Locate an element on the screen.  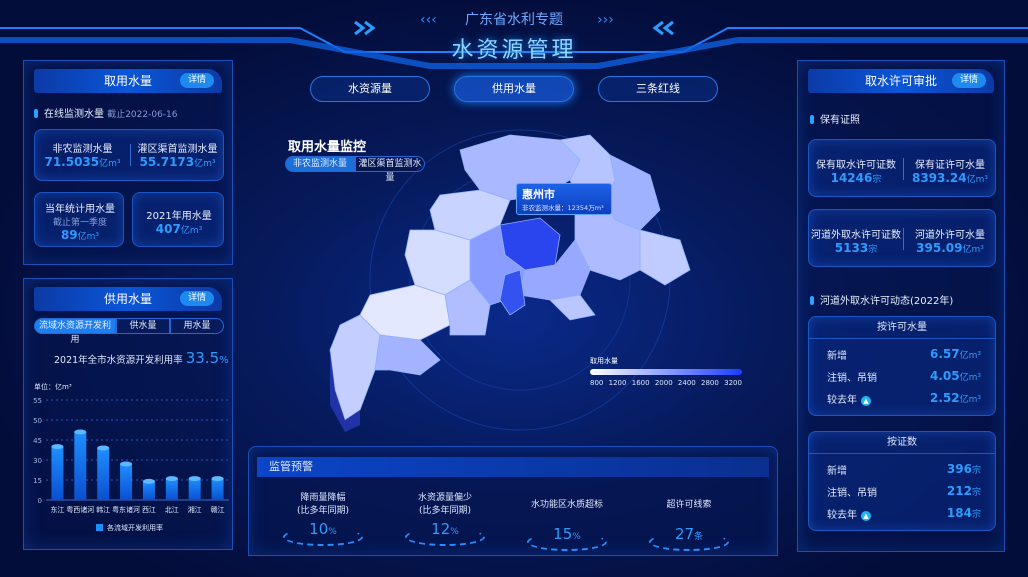
nonagri-stat: 非农监测水量 71.5035亿m³ is located at coordinates (82, 156).